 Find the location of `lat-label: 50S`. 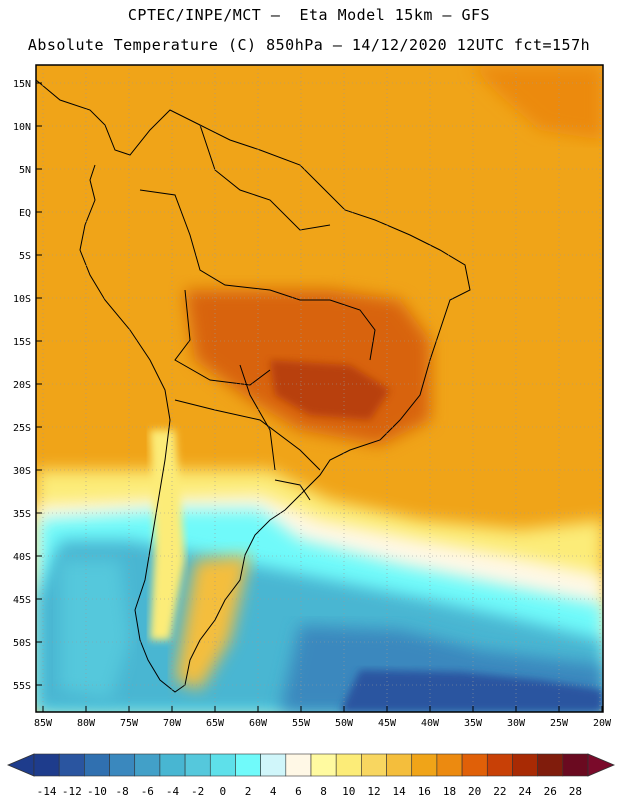

lat-label: 50S is located at coordinates (22, 643).